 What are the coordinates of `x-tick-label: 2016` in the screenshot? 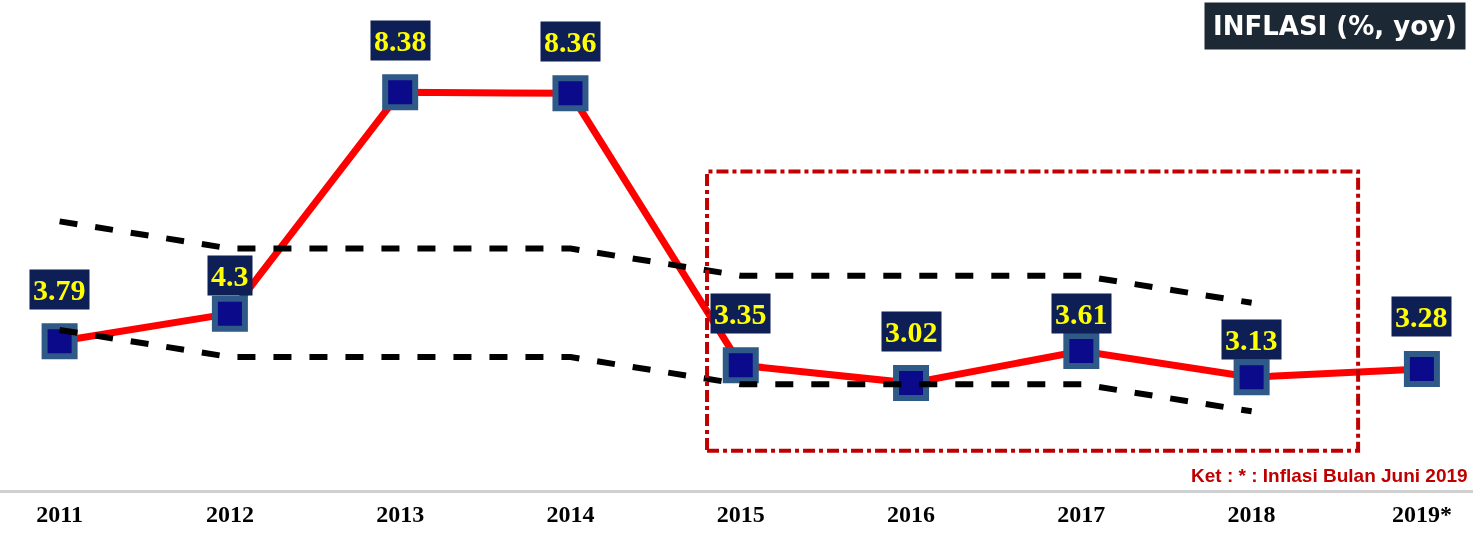 It's located at (911, 513).